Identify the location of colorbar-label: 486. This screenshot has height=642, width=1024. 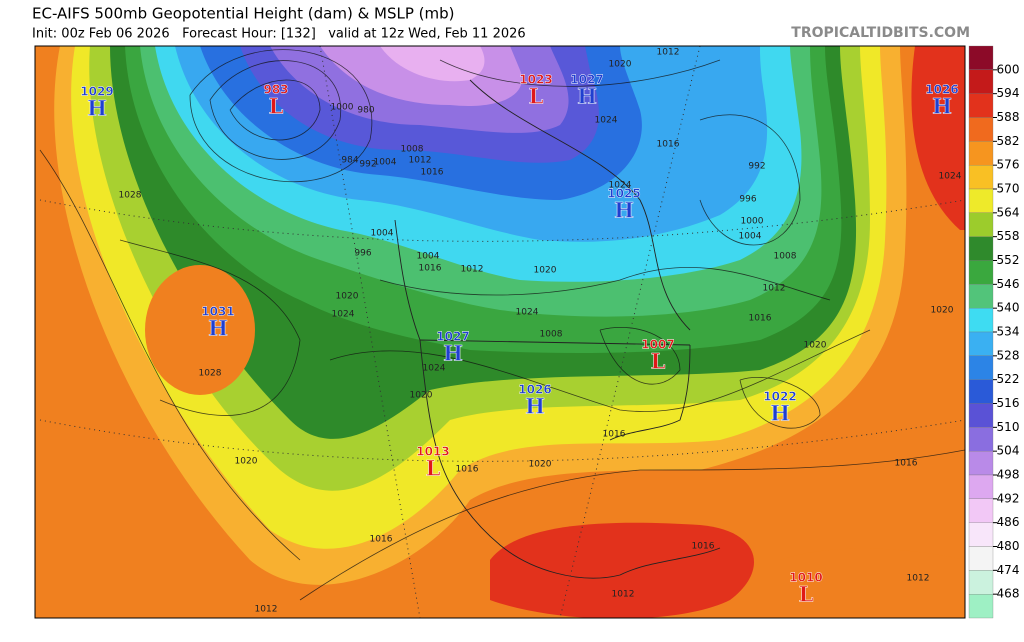
(1008, 522).